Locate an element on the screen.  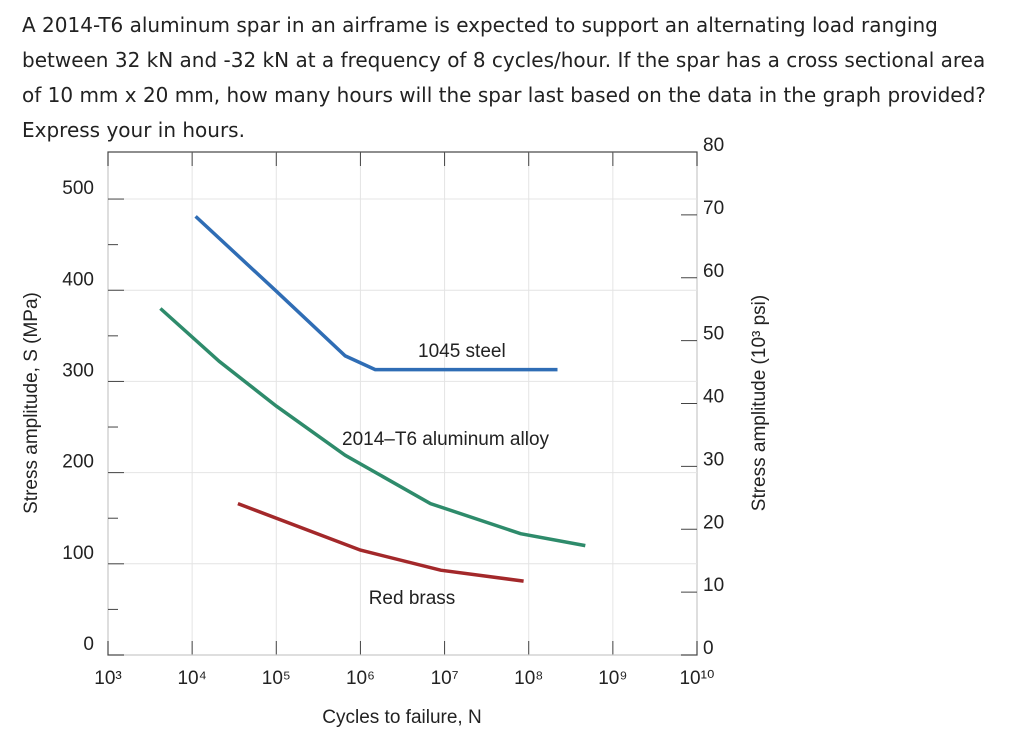
y2-tick-label: 60 is located at coordinates (713, 271).